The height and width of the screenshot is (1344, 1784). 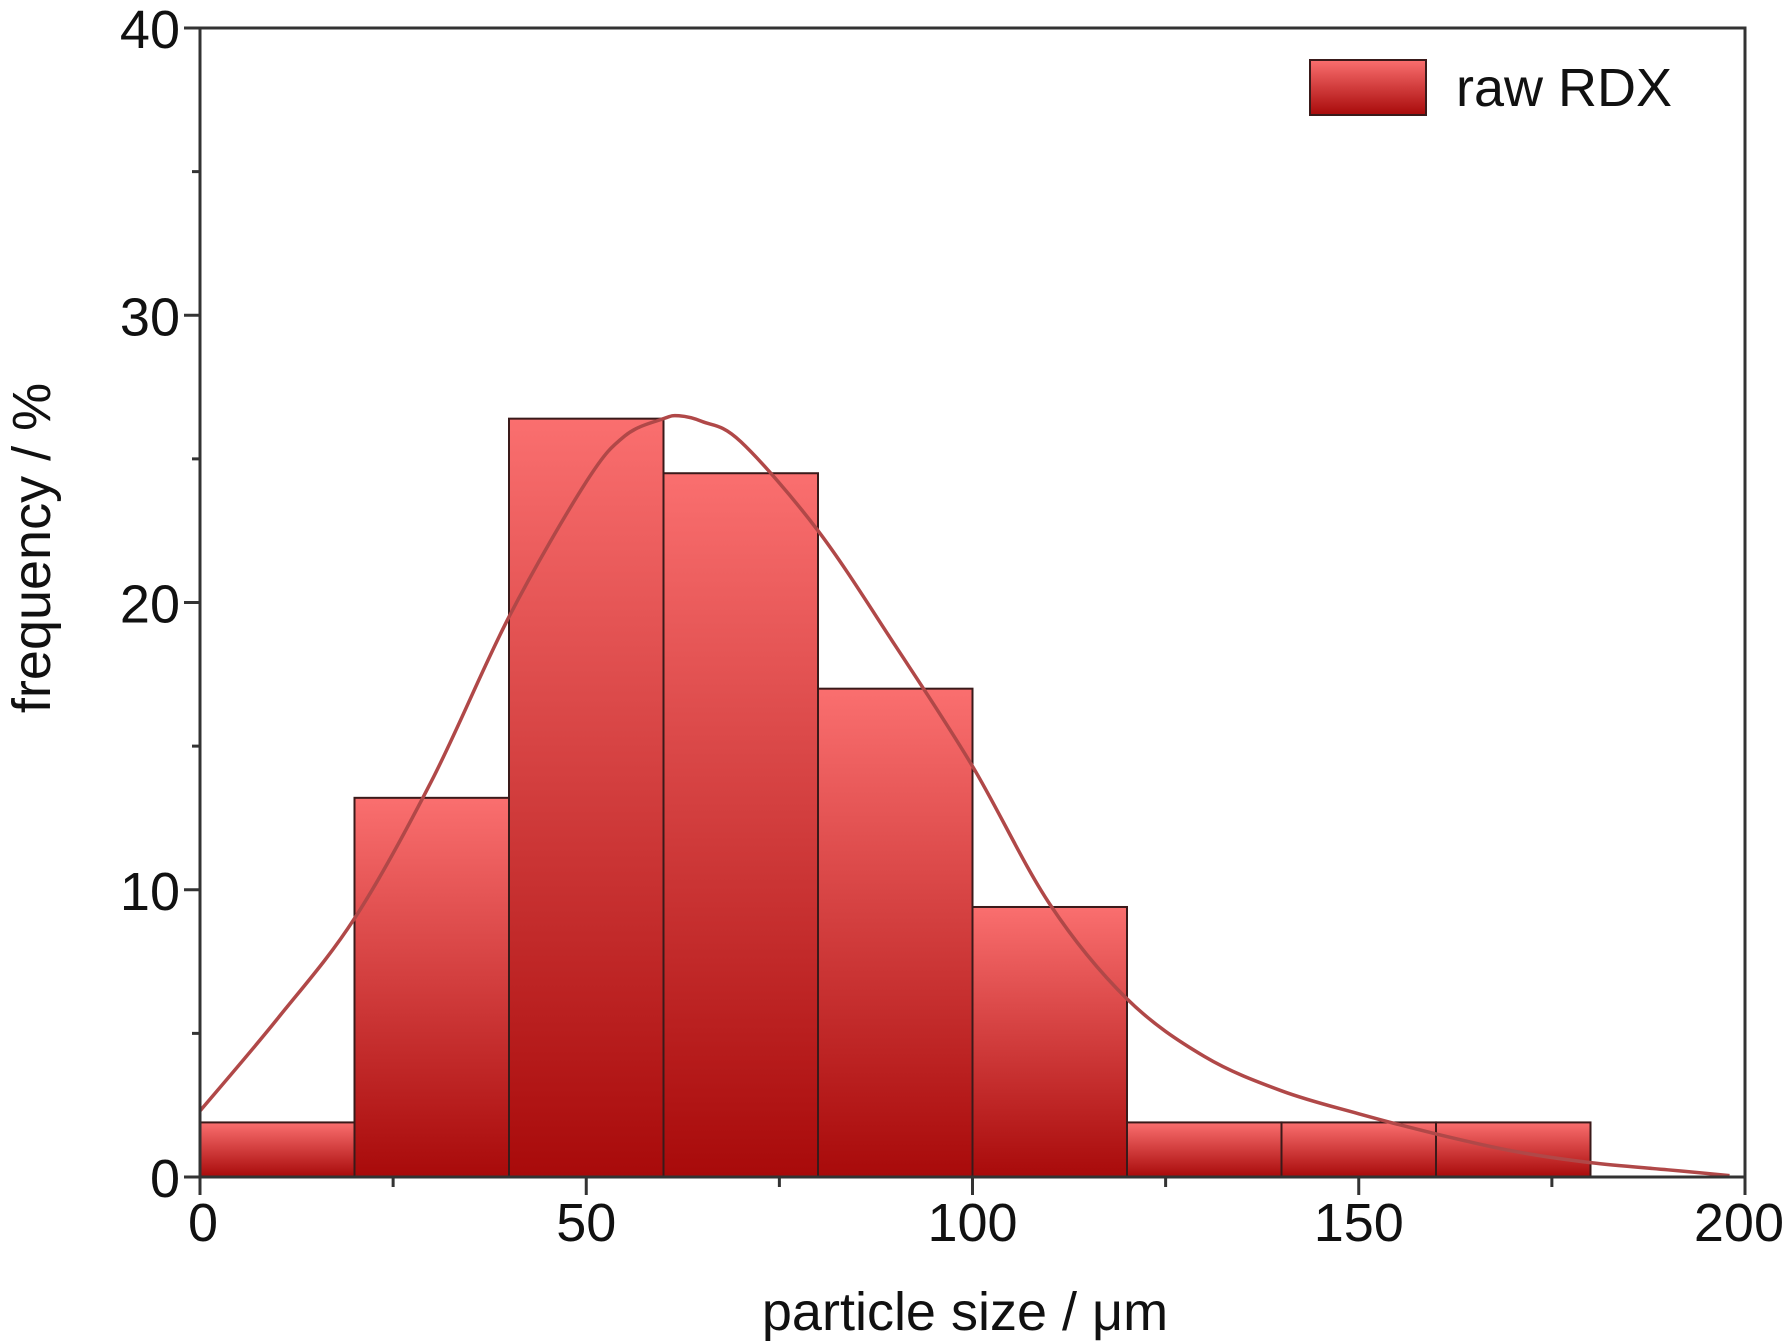 I want to click on y-tick-label: 40, so click(x=150, y=30).